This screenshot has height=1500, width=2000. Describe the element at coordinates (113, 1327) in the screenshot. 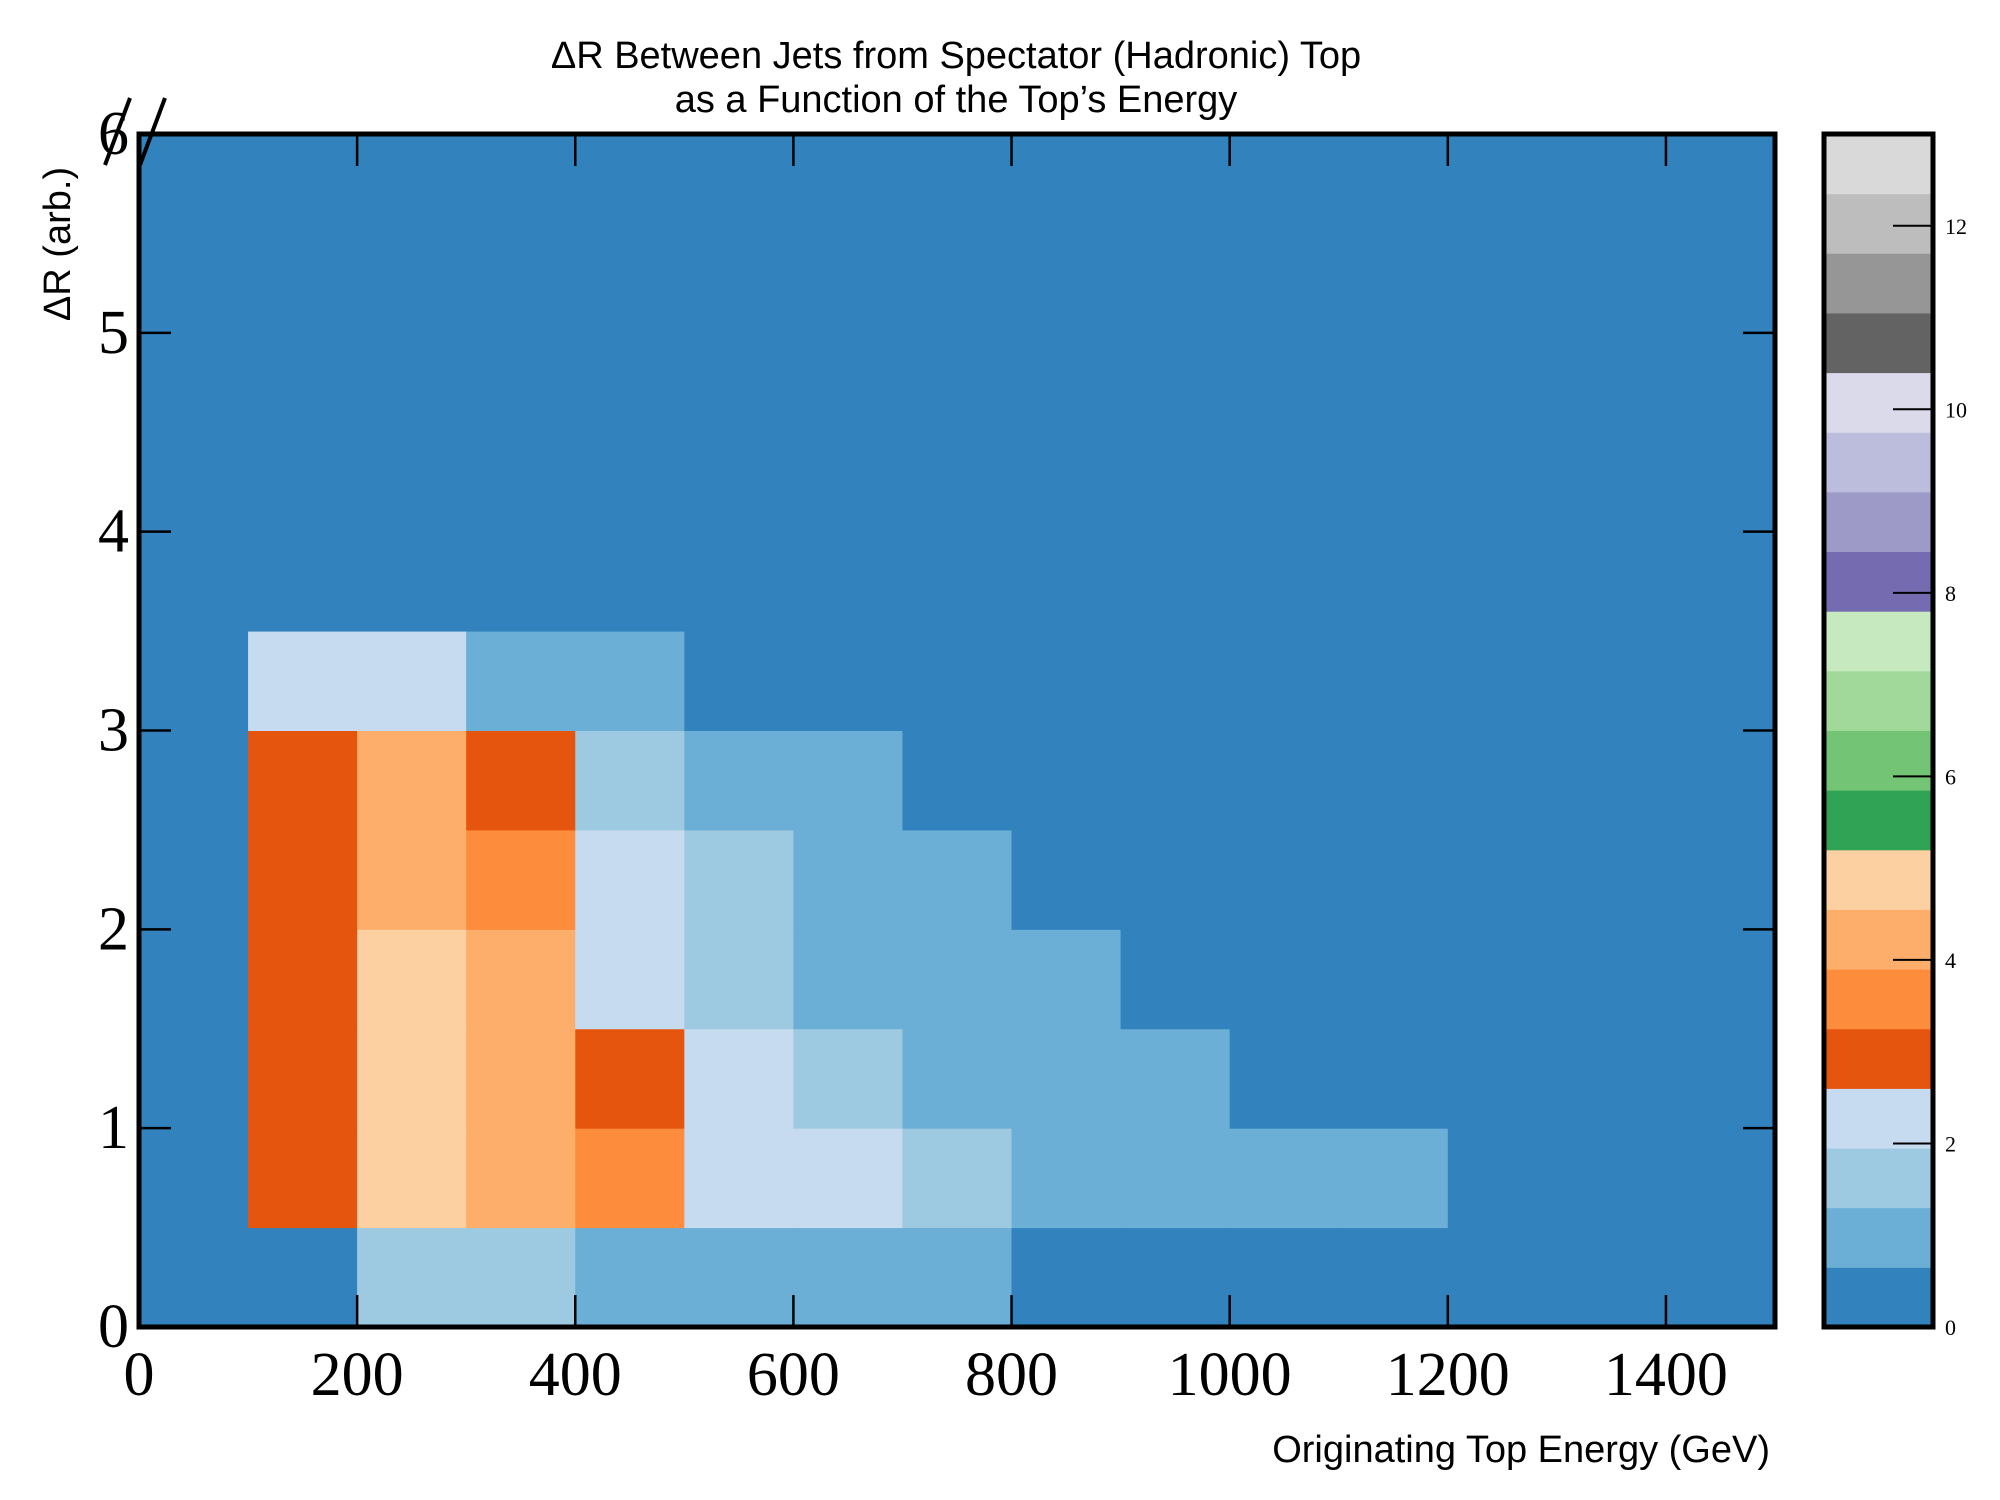

I see `y-tick-label: 0` at that location.